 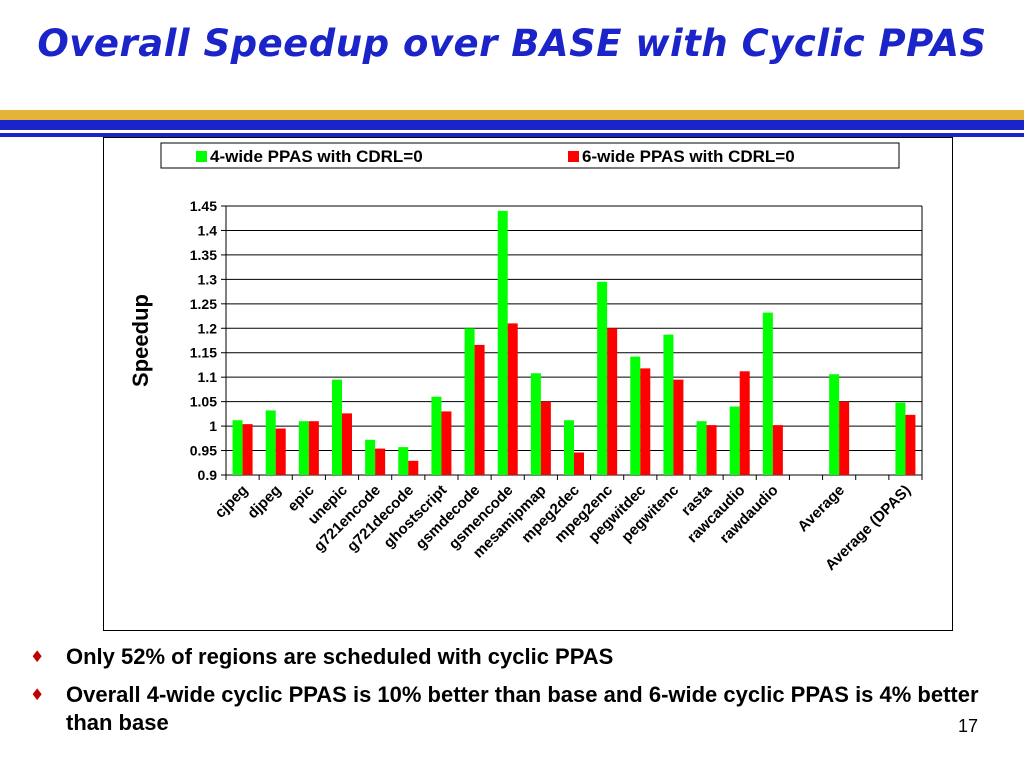 What do you see at coordinates (203, 206) in the screenshot?
I see `y-tick-label: 1.45` at bounding box center [203, 206].